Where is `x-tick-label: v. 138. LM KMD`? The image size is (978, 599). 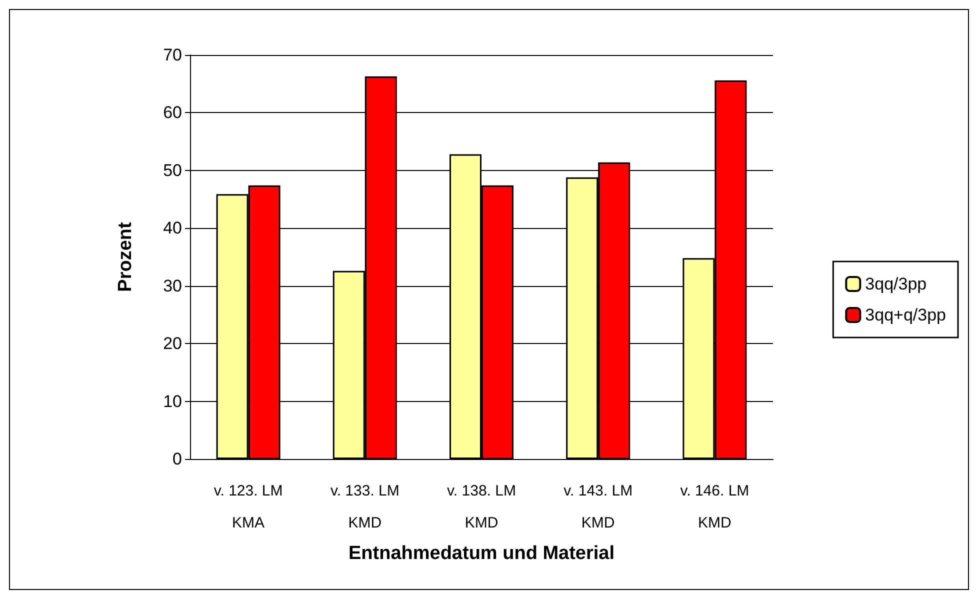 x-tick-label: v. 138. LM KMD is located at coordinates (481, 507).